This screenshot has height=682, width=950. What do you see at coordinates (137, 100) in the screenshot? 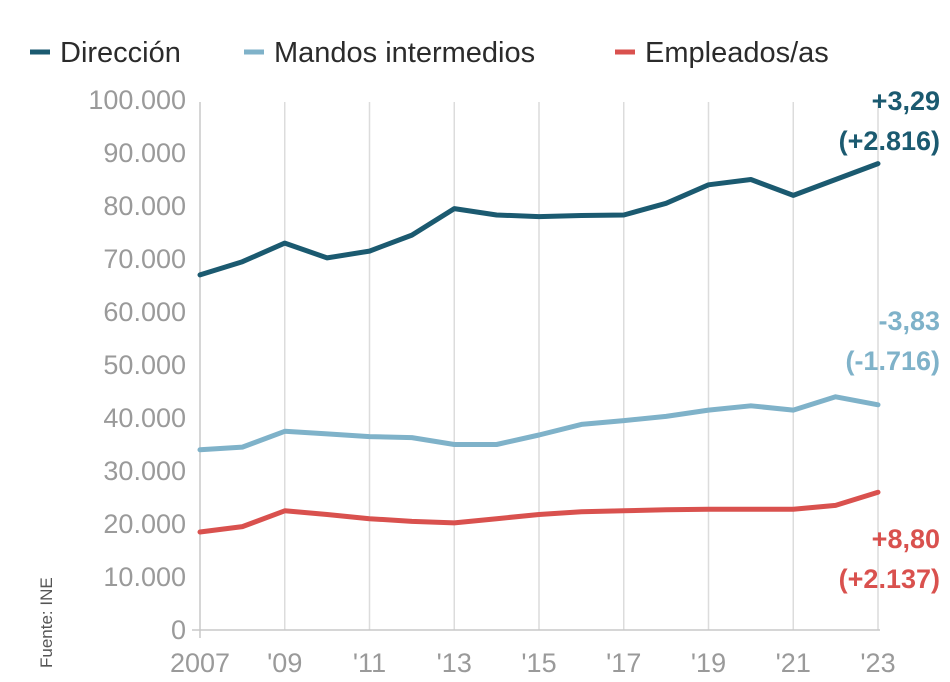
I see `y-tick-label-10: 100.000` at bounding box center [137, 100].